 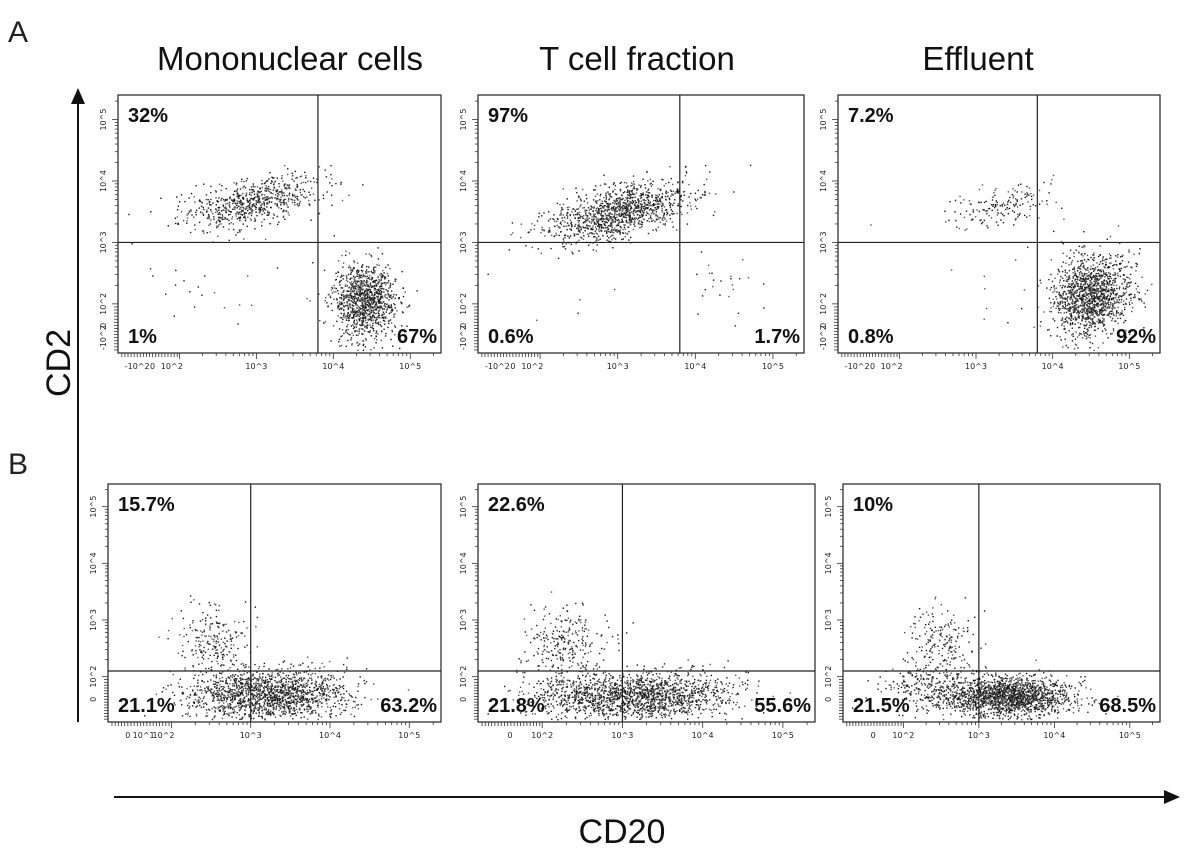 I want to click on x-tick-label: 10^5, so click(x=773, y=366).